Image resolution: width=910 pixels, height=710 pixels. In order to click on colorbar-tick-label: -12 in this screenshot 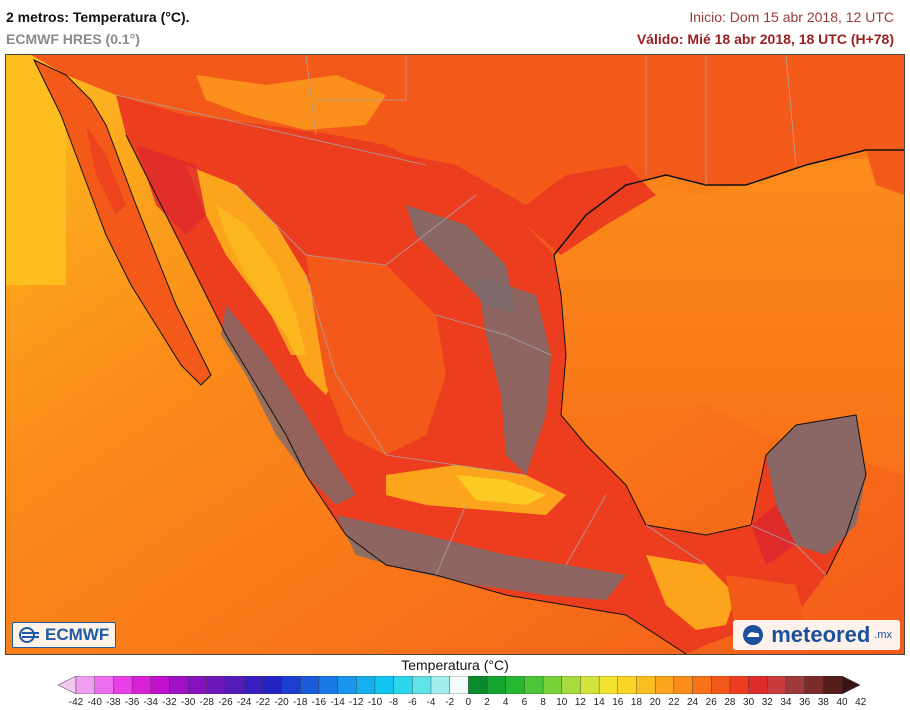, I will do `click(356, 702)`.